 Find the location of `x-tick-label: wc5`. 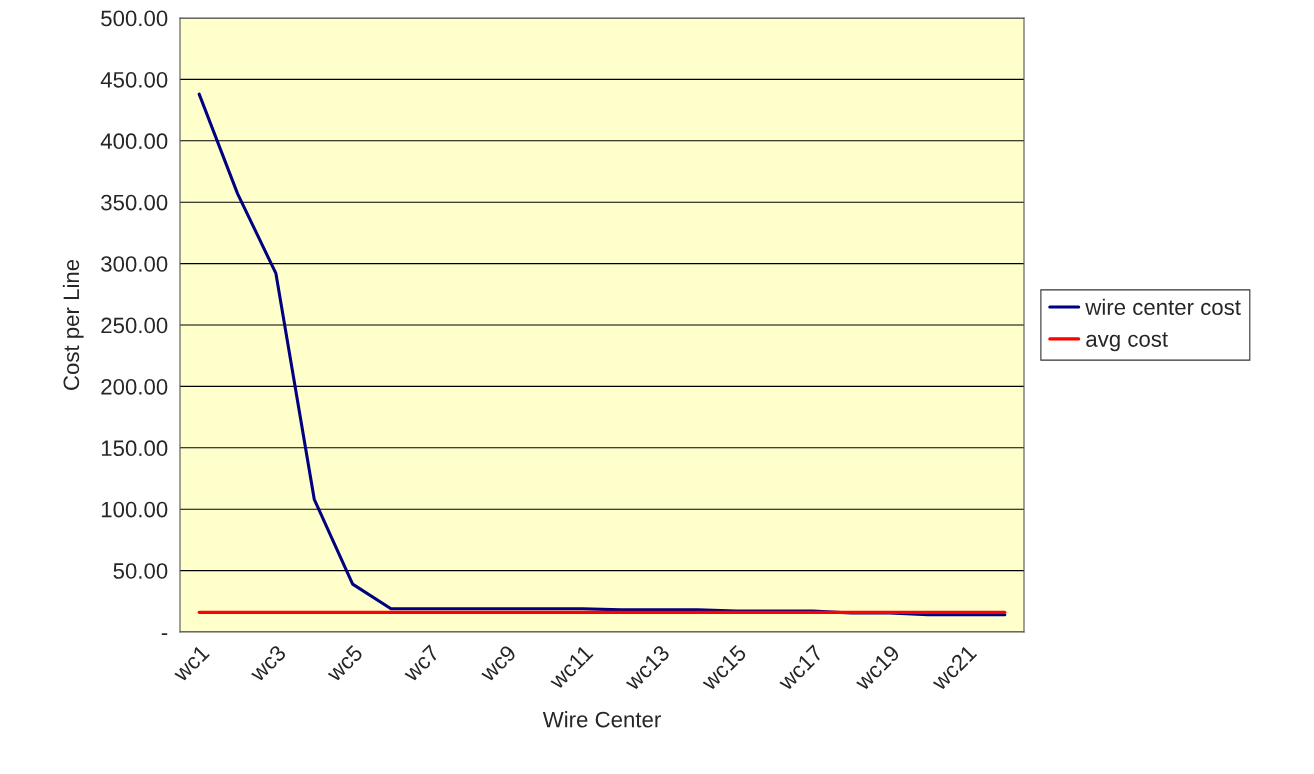

x-tick-label: wc5 is located at coordinates (344, 663).